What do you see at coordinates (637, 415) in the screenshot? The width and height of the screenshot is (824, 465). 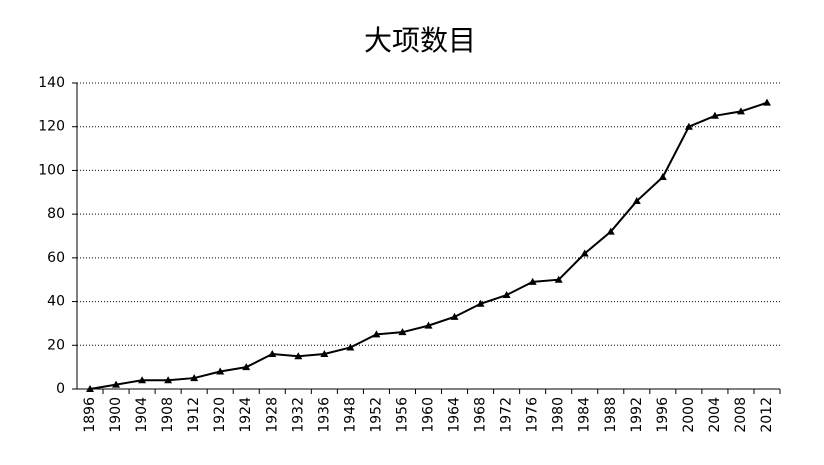 I see `x-tick-label: 1992` at bounding box center [637, 415].